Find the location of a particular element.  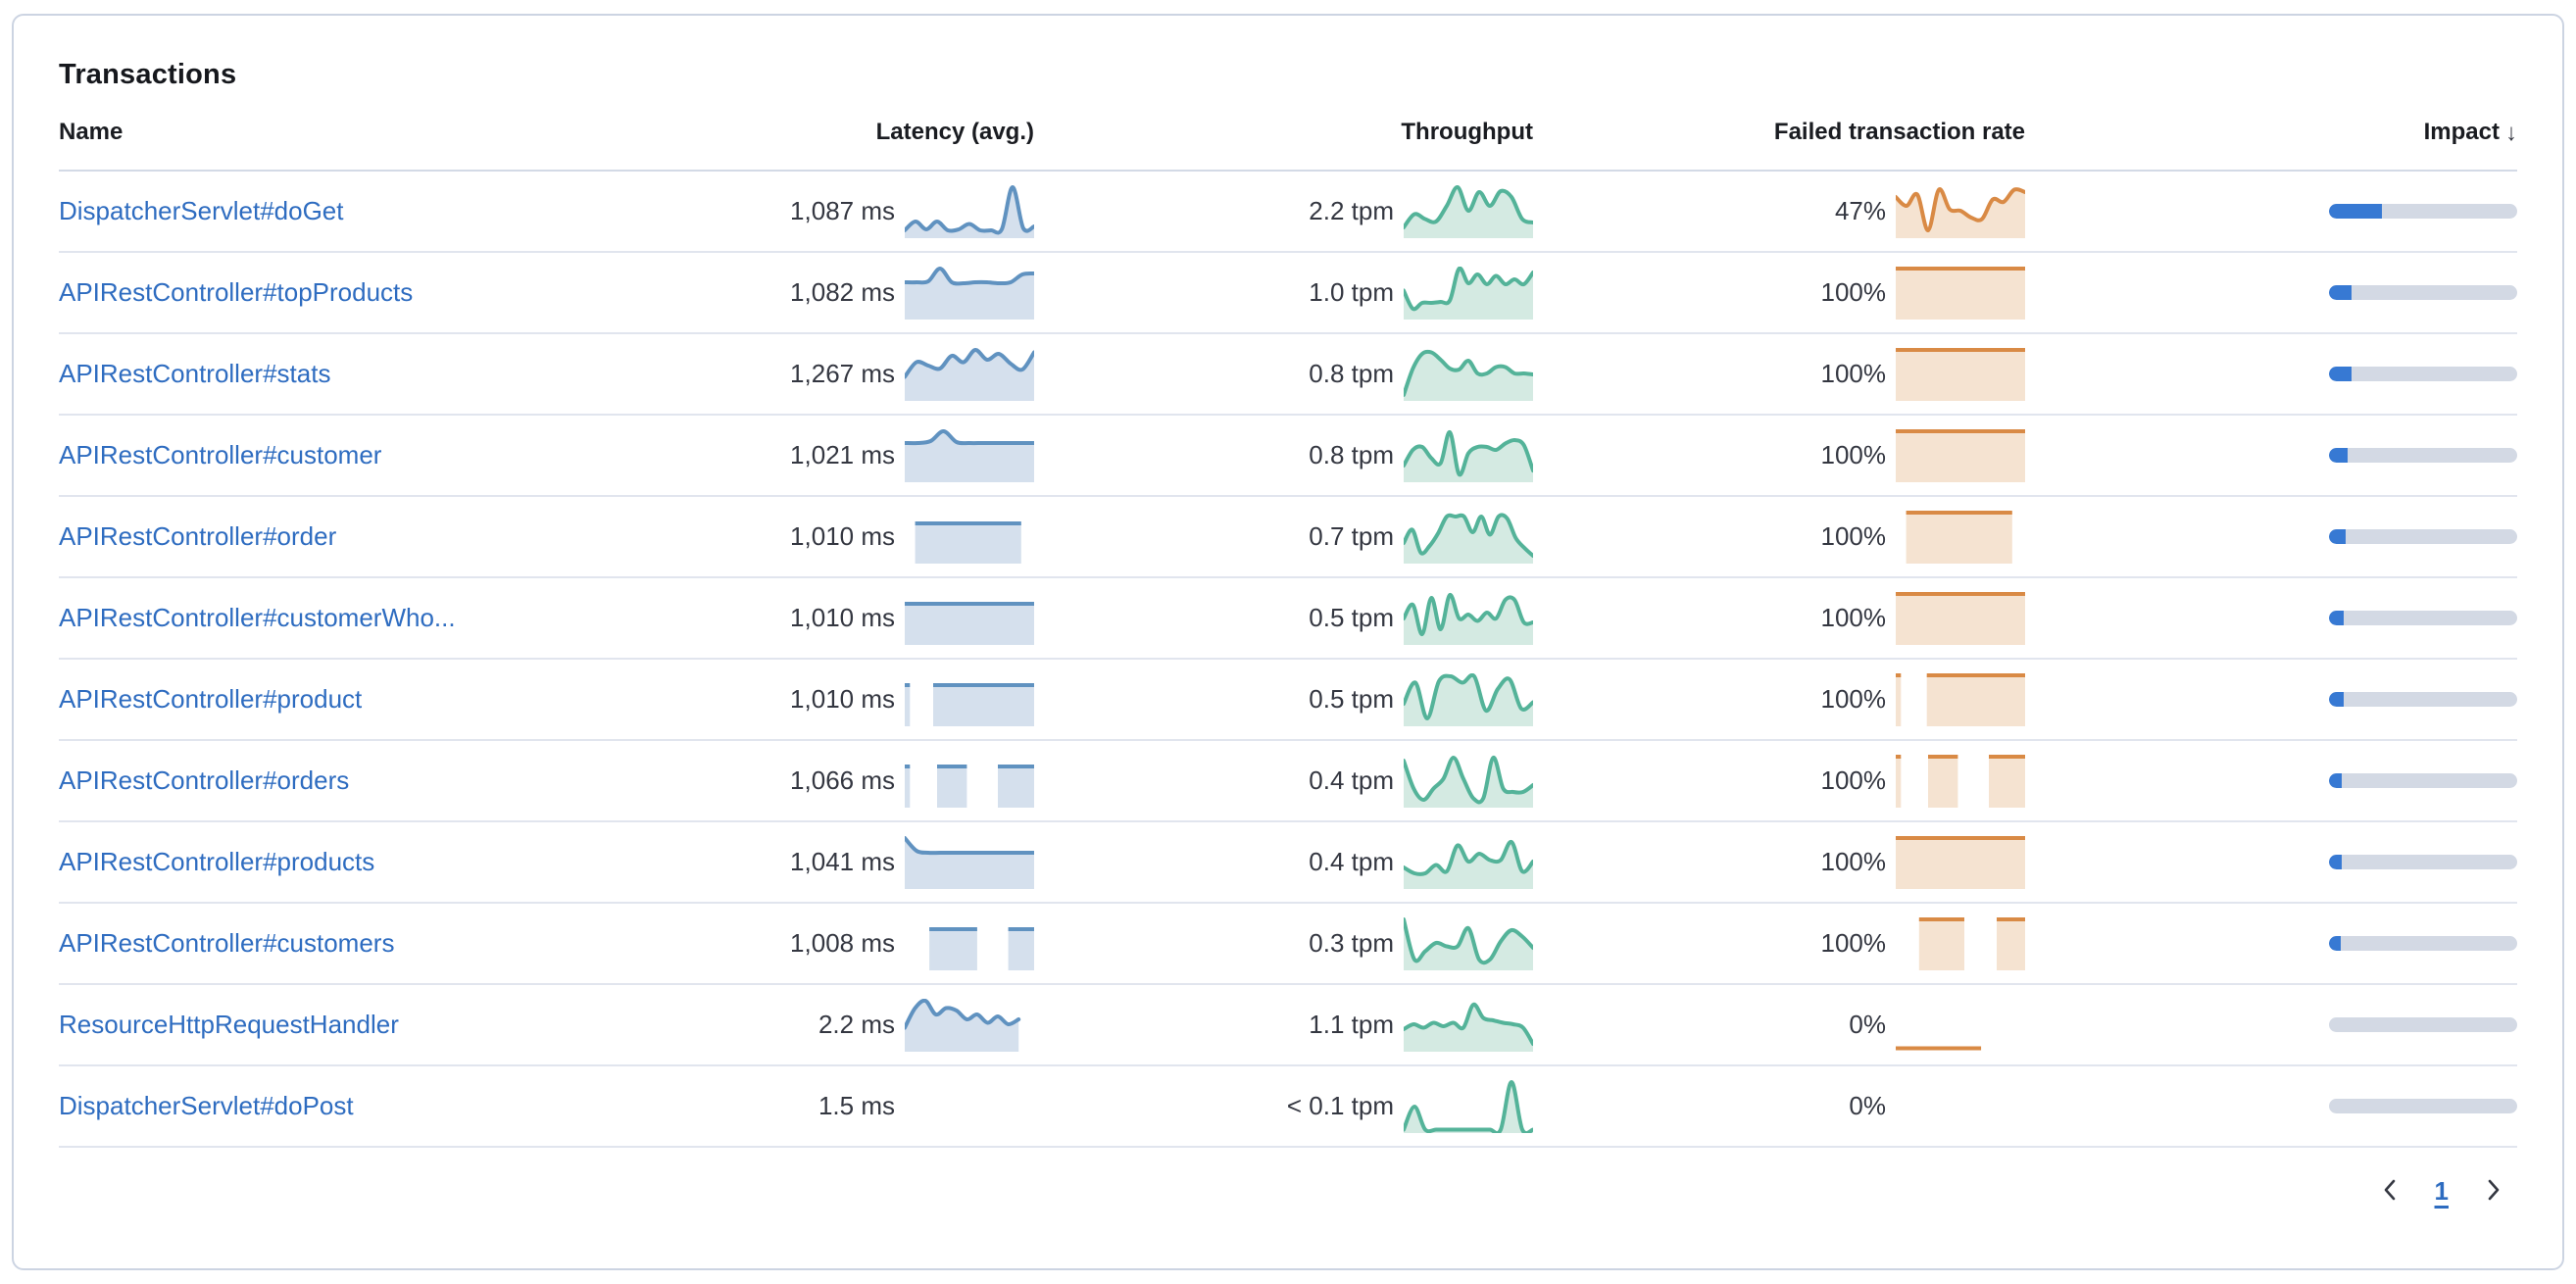

latency-value: 1,010 ms is located at coordinates (842, 617).